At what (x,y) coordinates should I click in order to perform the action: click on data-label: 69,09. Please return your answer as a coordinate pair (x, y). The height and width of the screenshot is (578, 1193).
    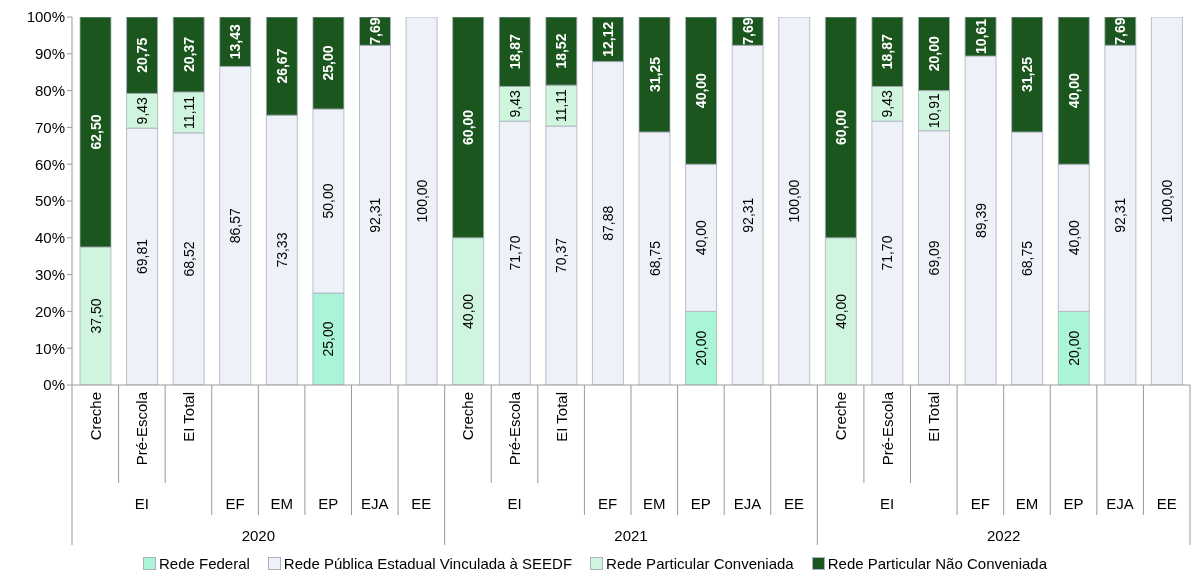
    Looking at the image, I should click on (934, 258).